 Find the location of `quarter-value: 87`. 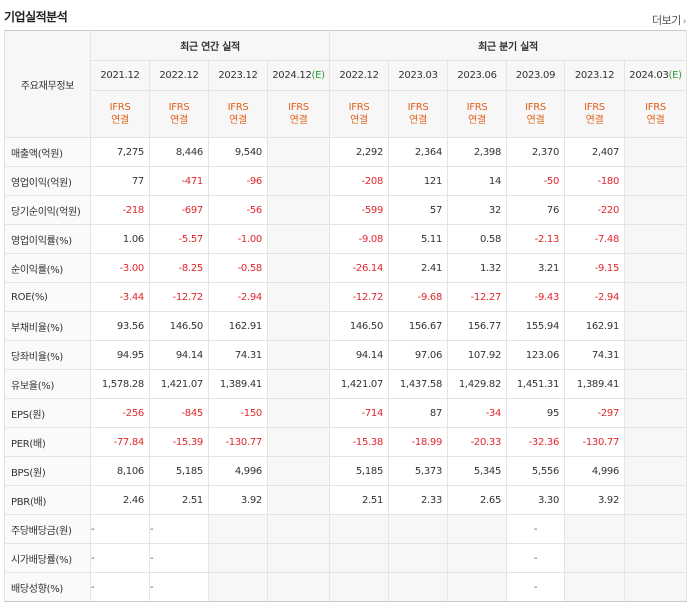

quarter-value: 87 is located at coordinates (418, 413).